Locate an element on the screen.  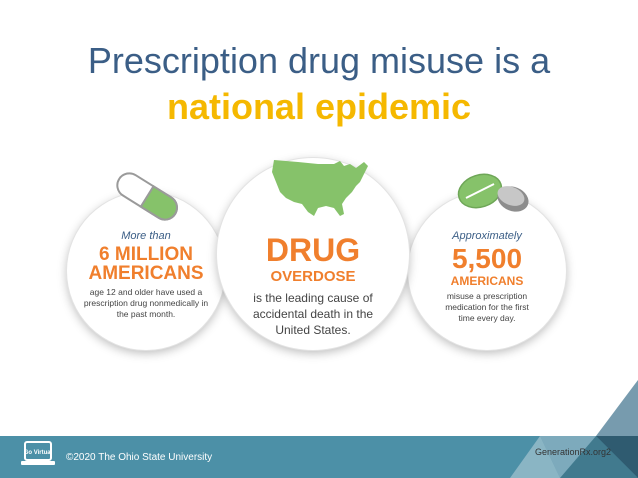
slide-title-line1: Prescription drug misuse is a is located at coordinates (319, 60).